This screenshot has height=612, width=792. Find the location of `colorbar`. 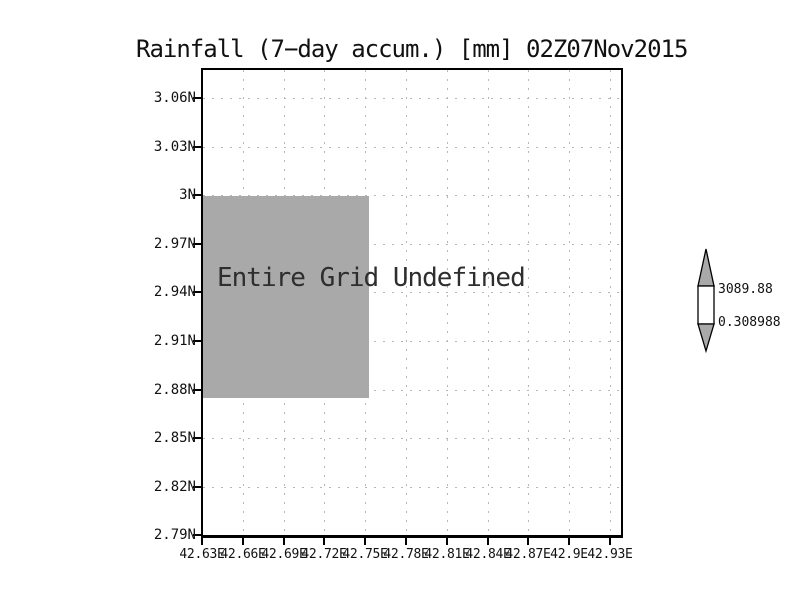

colorbar is located at coordinates (706, 301).